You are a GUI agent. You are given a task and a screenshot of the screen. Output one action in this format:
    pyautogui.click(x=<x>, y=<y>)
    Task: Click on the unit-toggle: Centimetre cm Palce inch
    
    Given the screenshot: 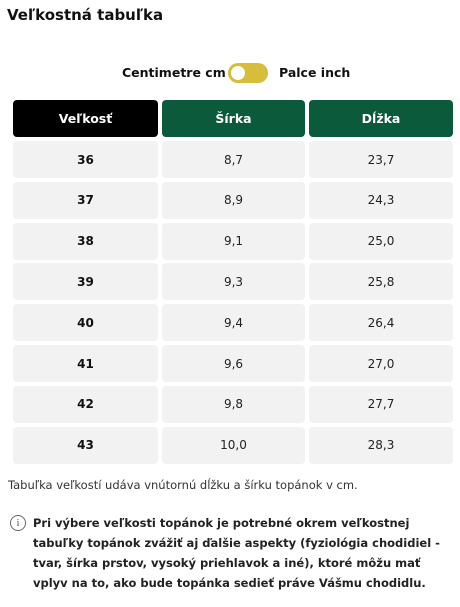 What is the action you would take?
    pyautogui.click(x=230, y=73)
    